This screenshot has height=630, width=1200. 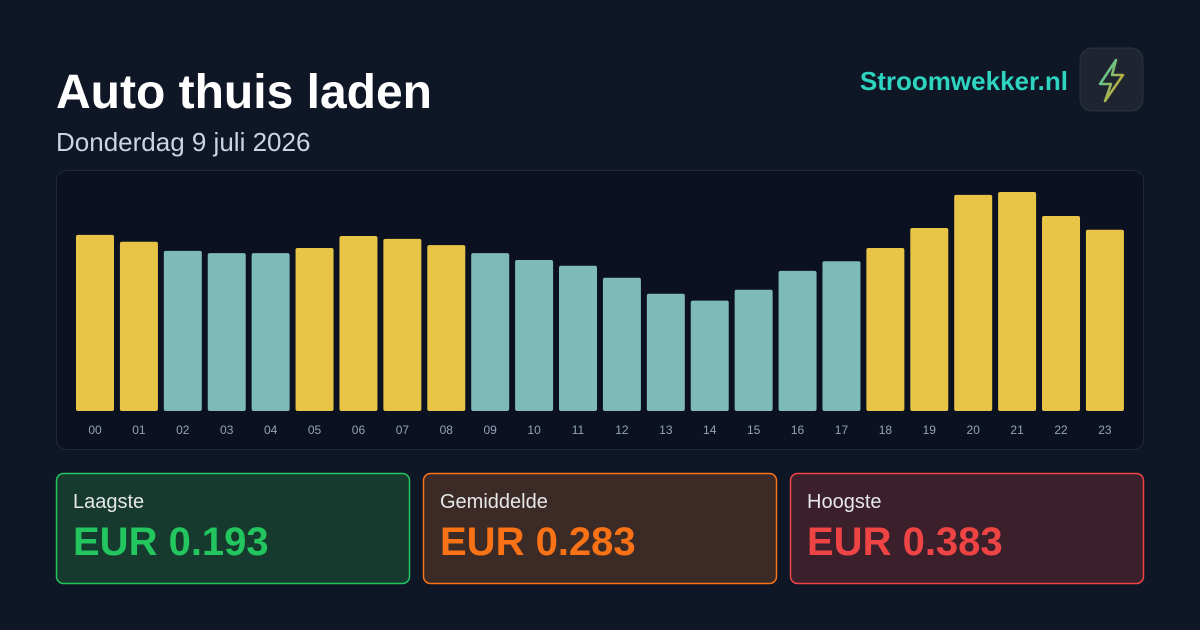 I want to click on x-tick-label: 10, so click(x=534, y=430).